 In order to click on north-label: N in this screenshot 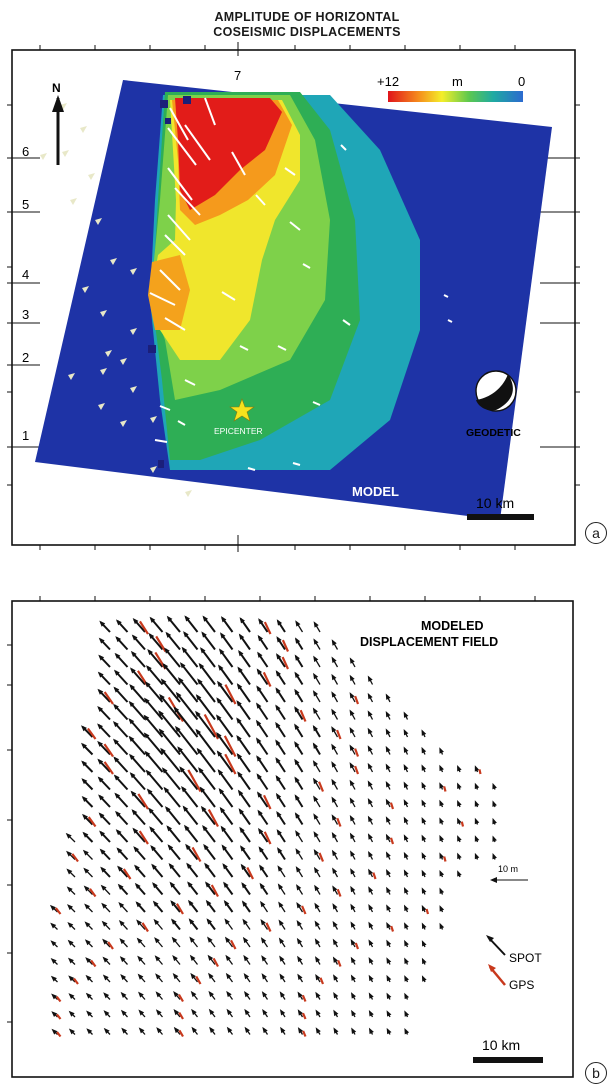, I will do `click(56, 88)`.